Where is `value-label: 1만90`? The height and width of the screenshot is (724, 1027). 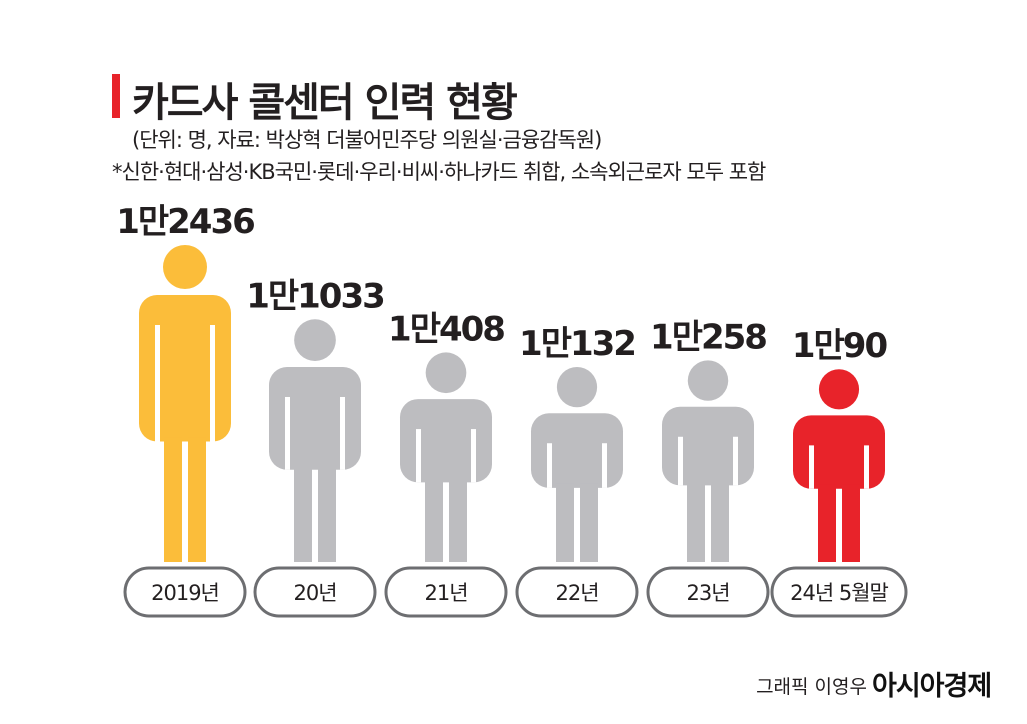
value-label: 1만90 is located at coordinates (840, 346).